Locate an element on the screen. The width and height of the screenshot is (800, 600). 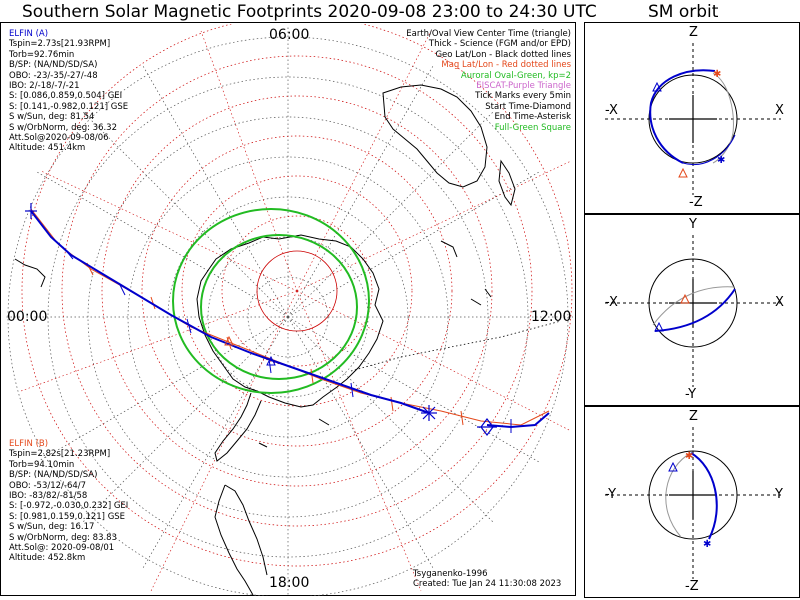
elfin-a-line: S: [0.141,-0.982,0.121] GSE is located at coordinates (69, 106).